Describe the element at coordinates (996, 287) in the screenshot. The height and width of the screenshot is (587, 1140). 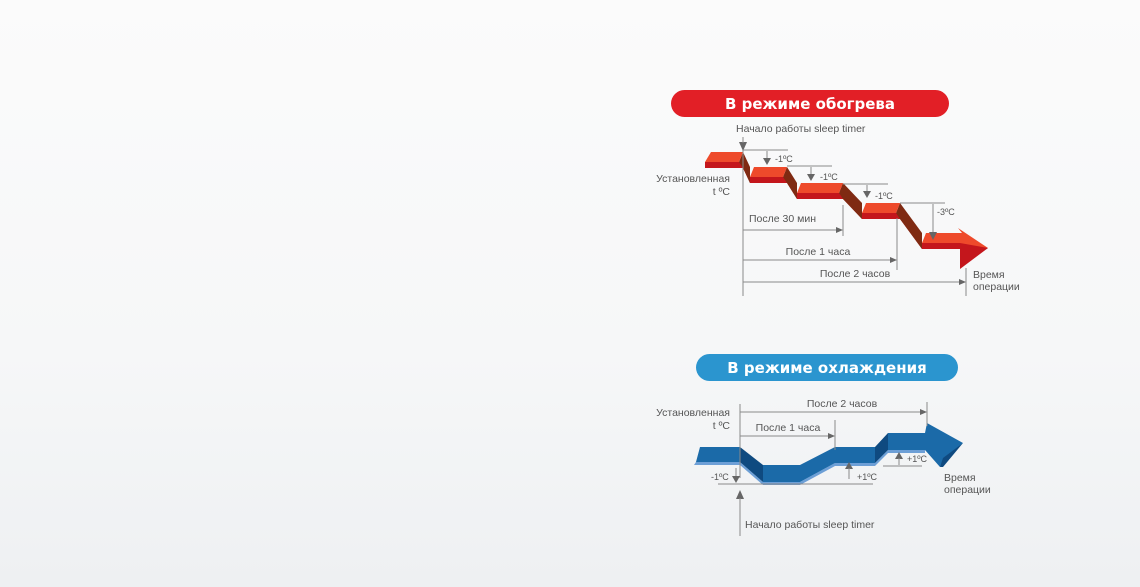
I see `heating-time-label-2: операции` at that location.